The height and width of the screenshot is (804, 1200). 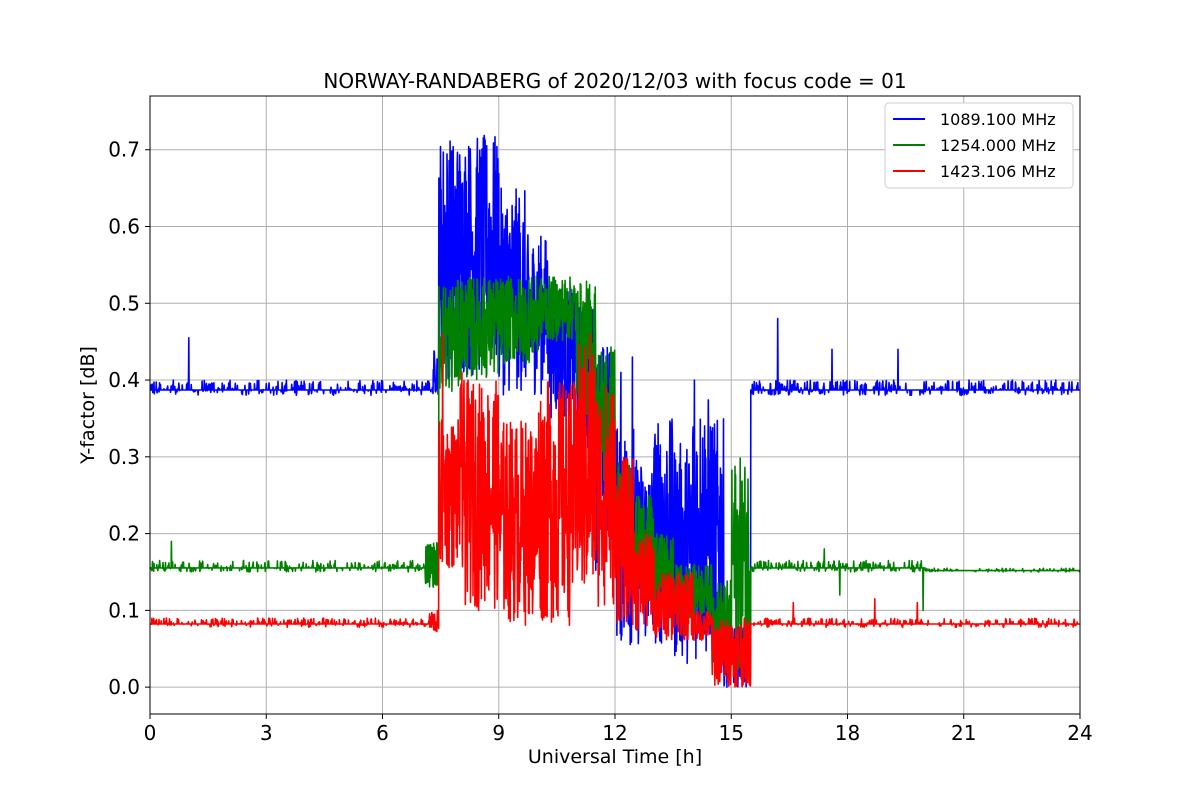 What do you see at coordinates (998, 171) in the screenshot?
I see `legend-label-3: 1423.106 MHz` at bounding box center [998, 171].